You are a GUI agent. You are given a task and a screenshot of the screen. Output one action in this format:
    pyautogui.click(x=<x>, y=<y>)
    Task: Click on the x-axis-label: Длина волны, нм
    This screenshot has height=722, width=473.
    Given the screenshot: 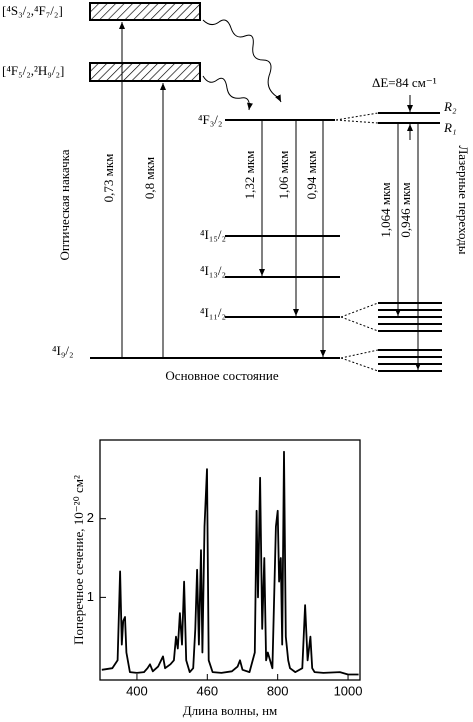 What is the action you would take?
    pyautogui.click(x=230, y=710)
    